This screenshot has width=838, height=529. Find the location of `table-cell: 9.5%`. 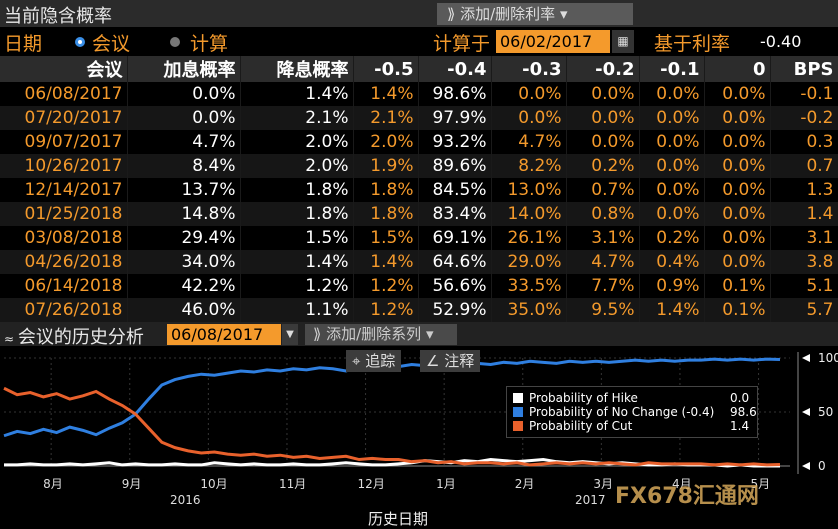

table-cell: 9.5% is located at coordinates (603, 310).